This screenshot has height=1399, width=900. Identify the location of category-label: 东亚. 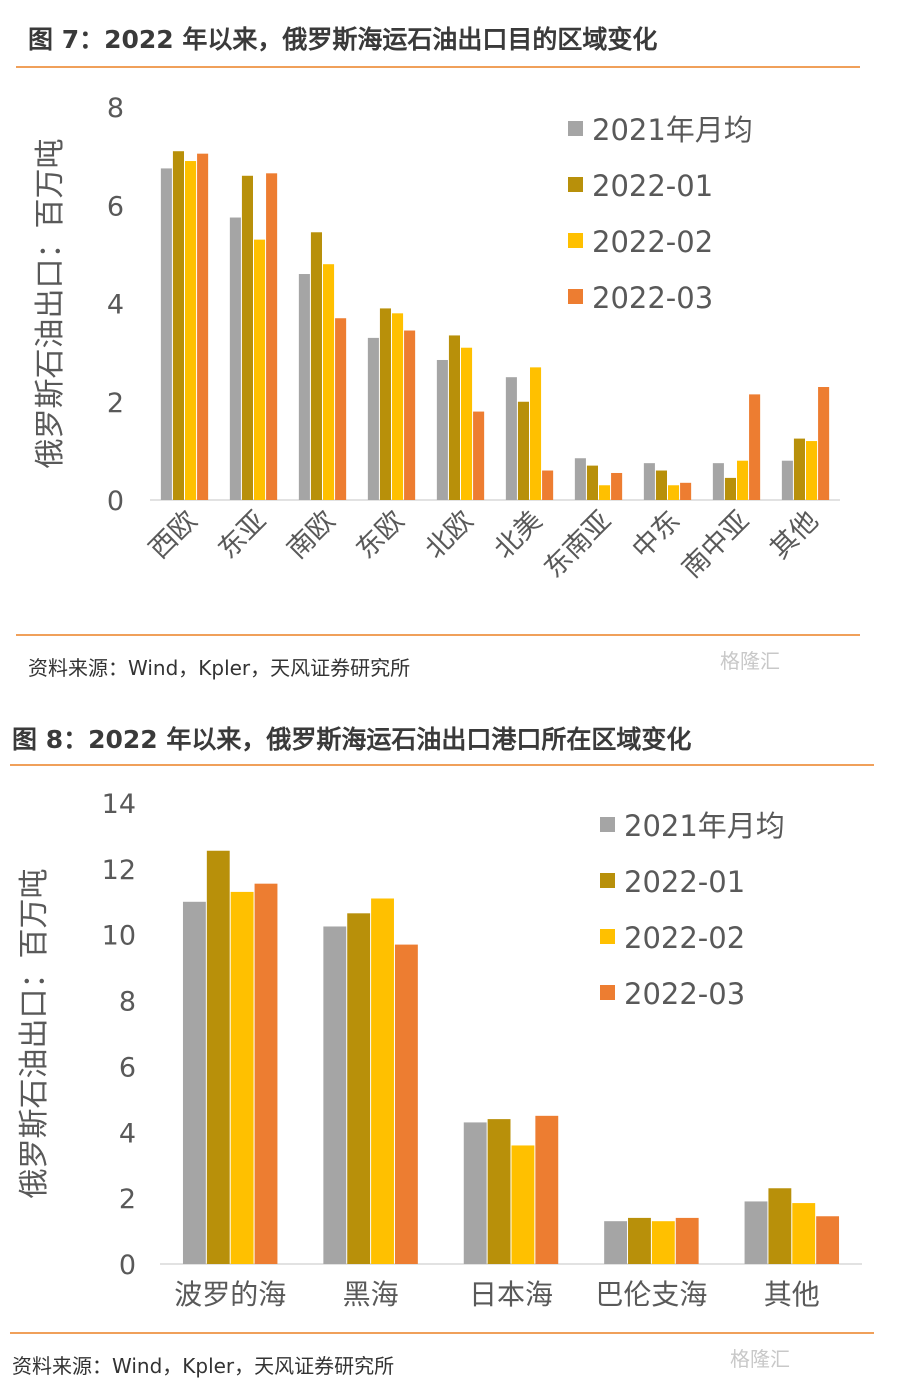
(242, 535).